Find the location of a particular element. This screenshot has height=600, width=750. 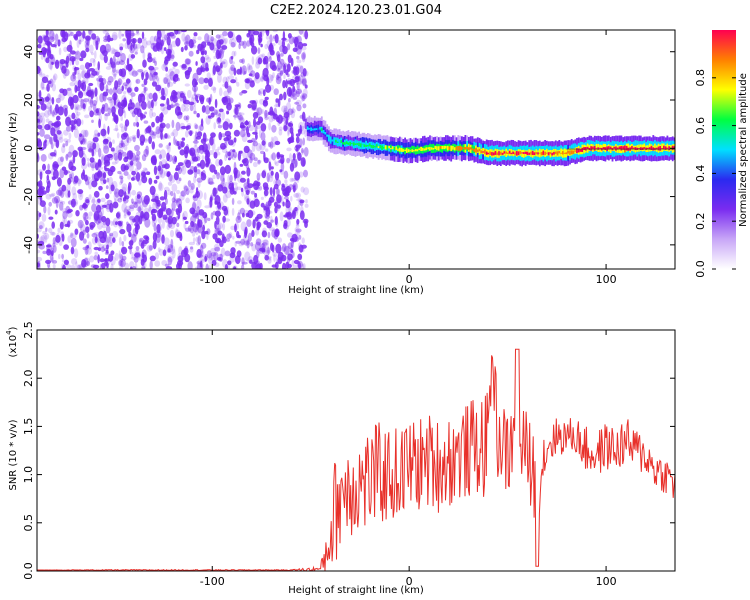

y-tick-label: 0.5 is located at coordinates (28, 523).